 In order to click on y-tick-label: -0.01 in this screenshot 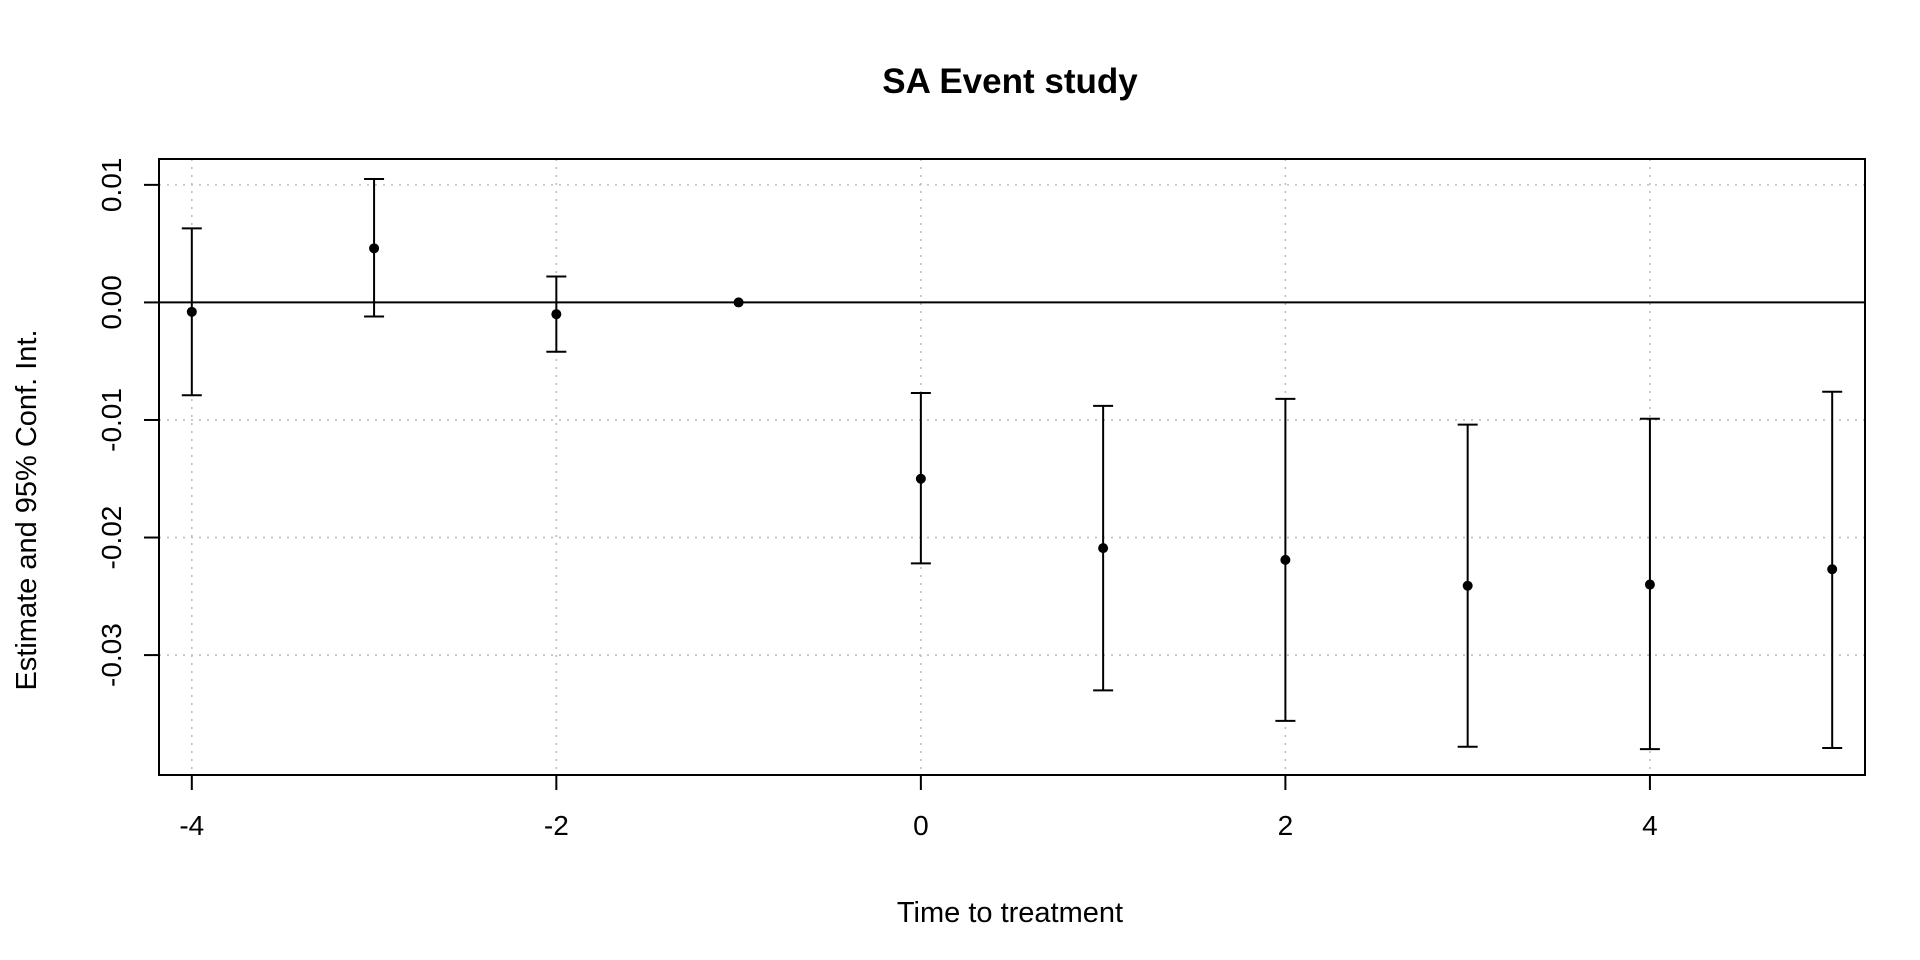, I will do `click(111, 420)`.